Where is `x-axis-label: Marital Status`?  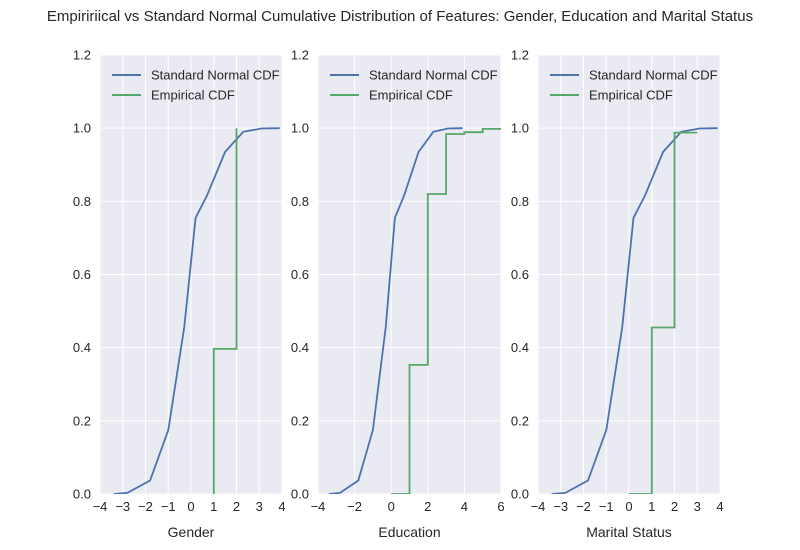
x-axis-label: Marital Status is located at coordinates (629, 532).